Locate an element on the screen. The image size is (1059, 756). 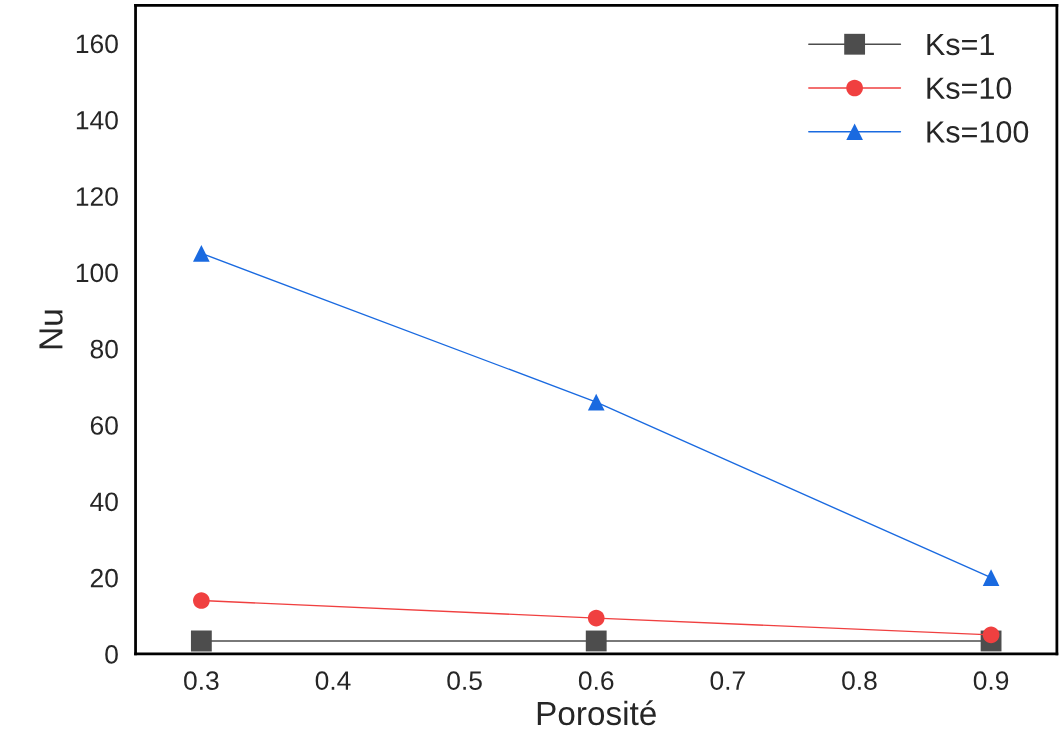
x-tick-label: 0.7 is located at coordinates (727, 680).